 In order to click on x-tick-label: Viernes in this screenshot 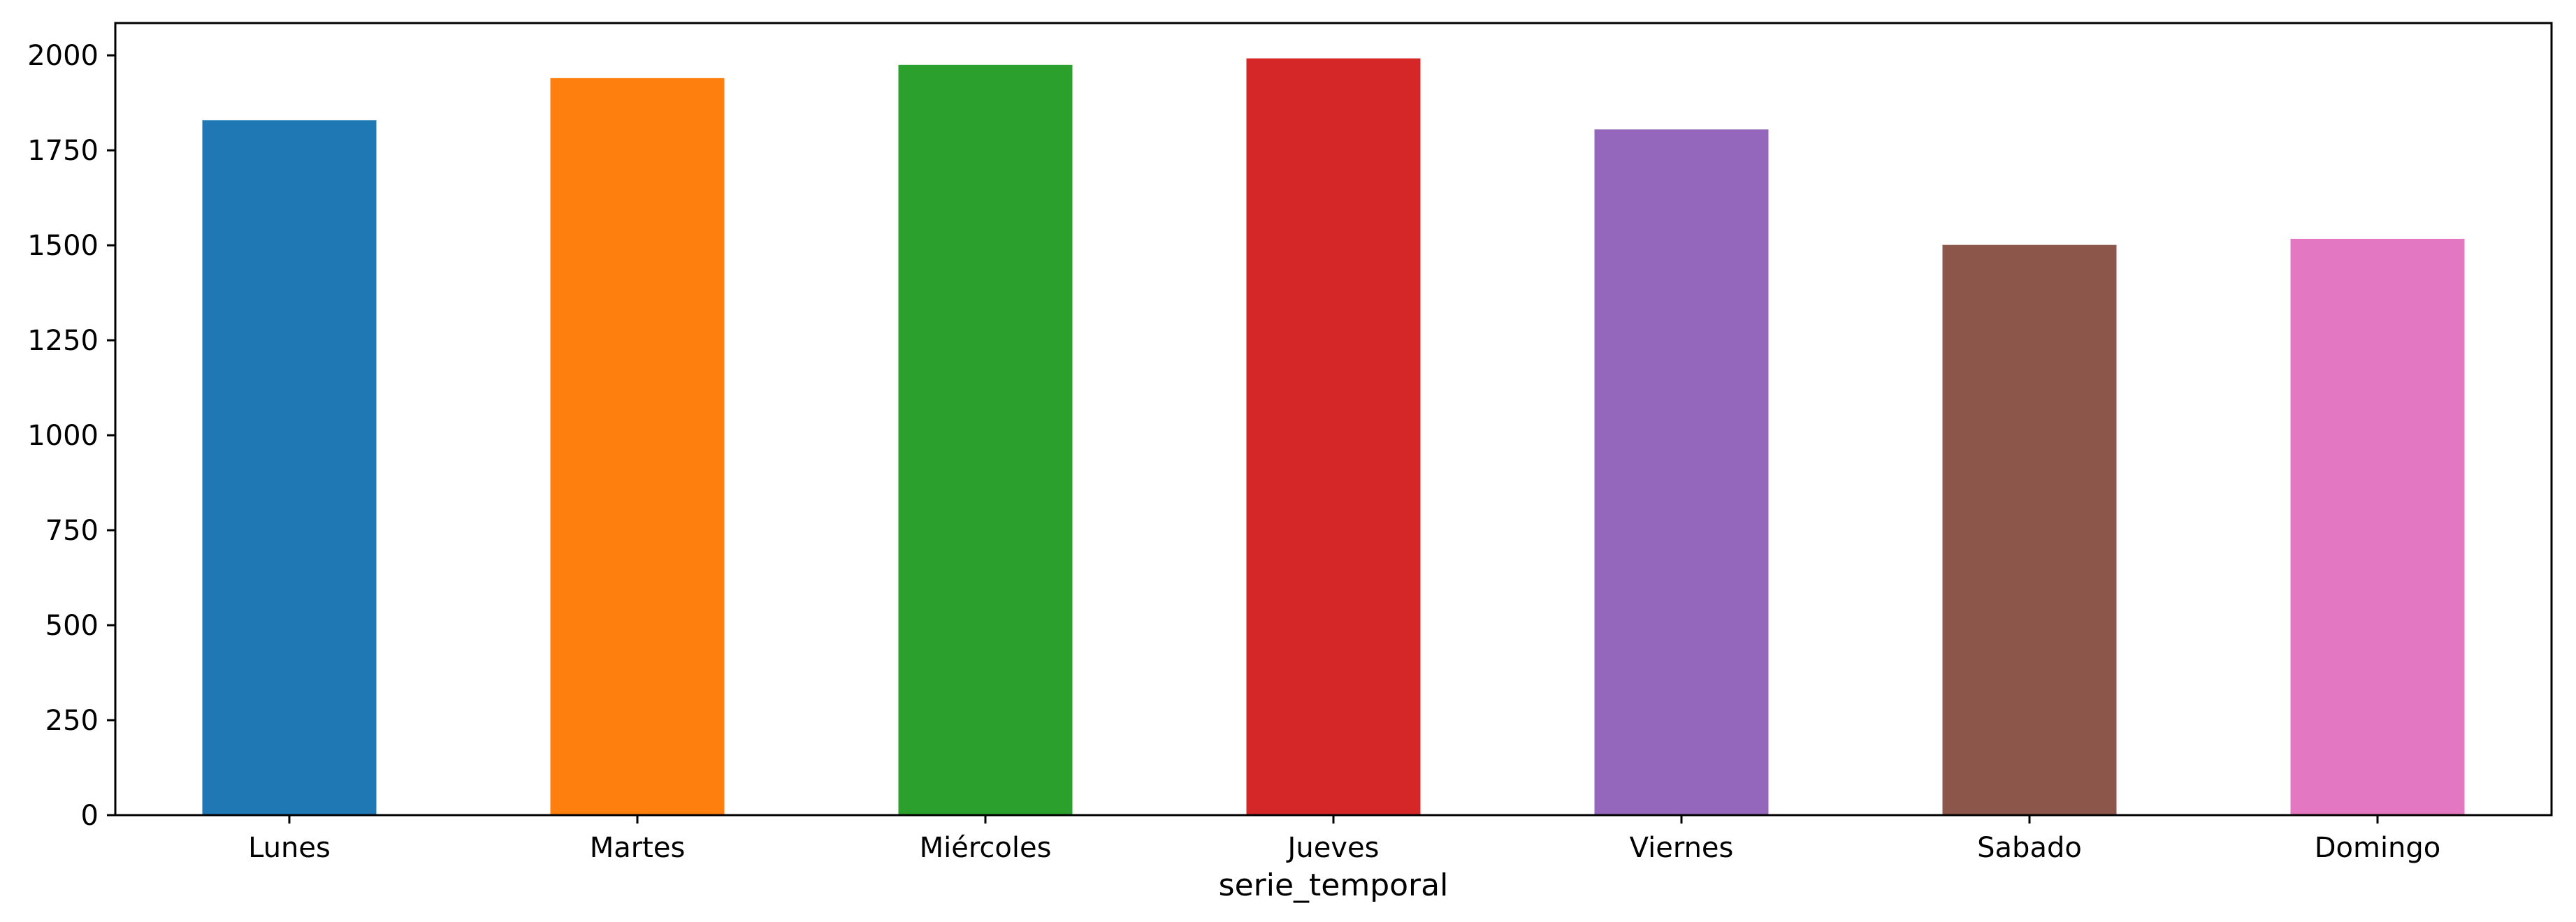, I will do `click(1682, 848)`.